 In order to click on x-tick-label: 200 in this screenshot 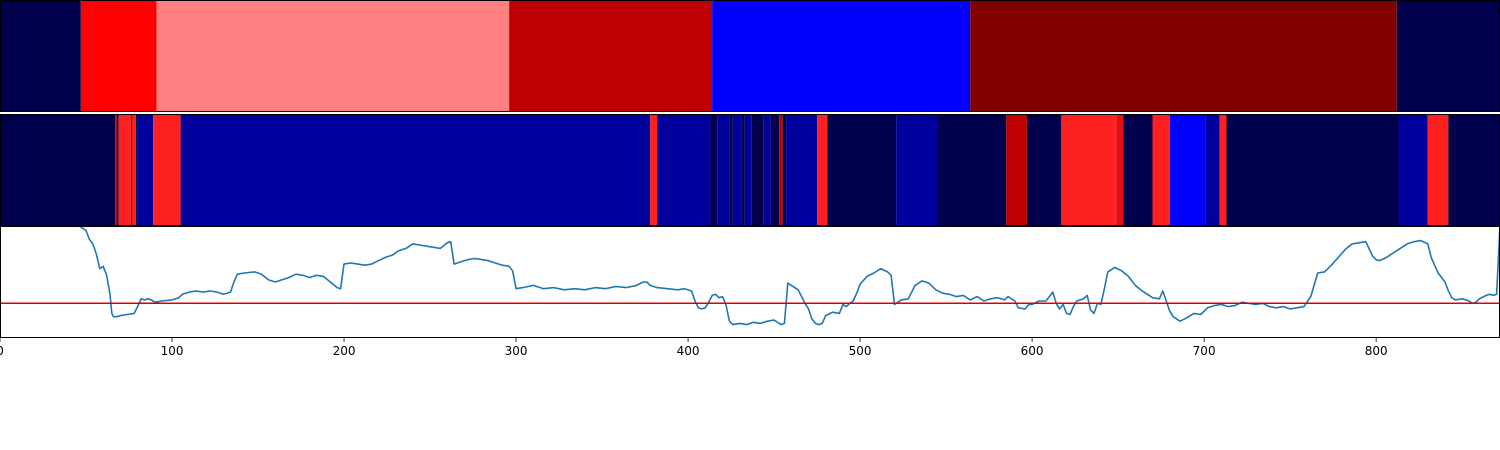, I will do `click(344, 351)`.